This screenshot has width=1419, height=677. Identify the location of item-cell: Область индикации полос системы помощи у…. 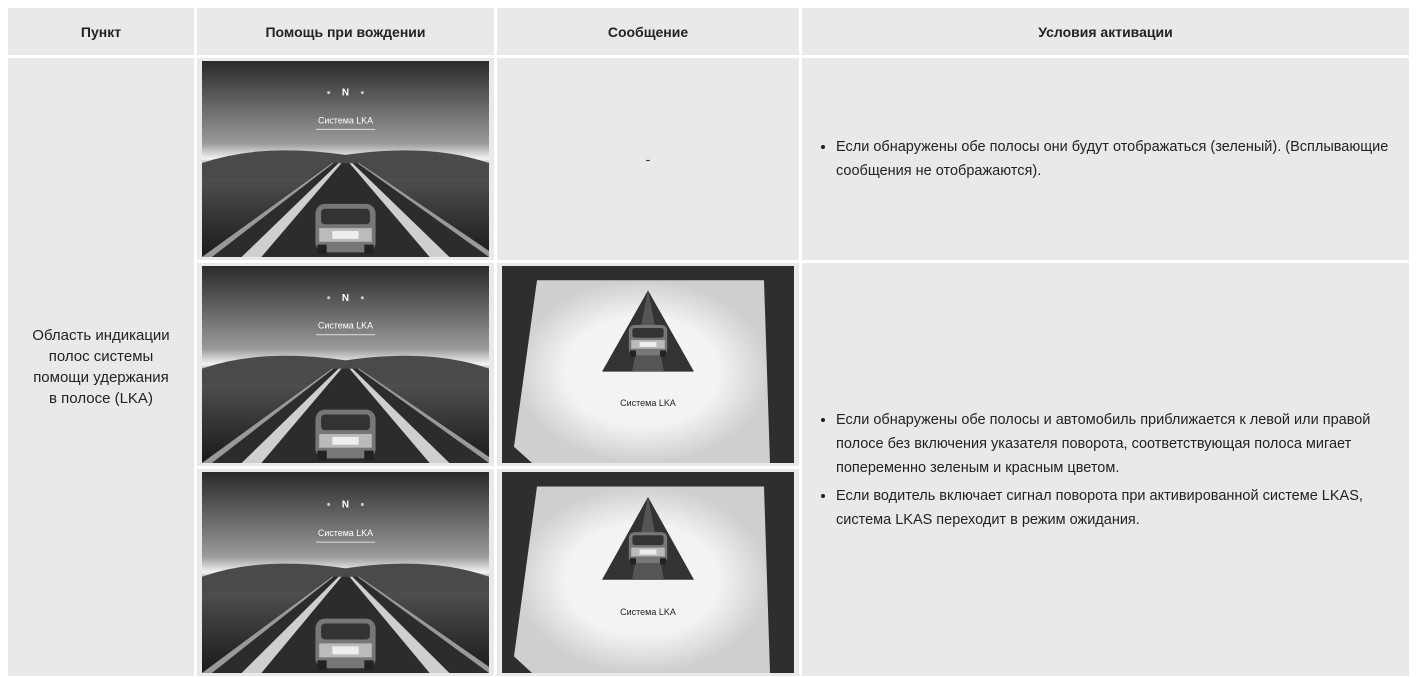
(101, 367).